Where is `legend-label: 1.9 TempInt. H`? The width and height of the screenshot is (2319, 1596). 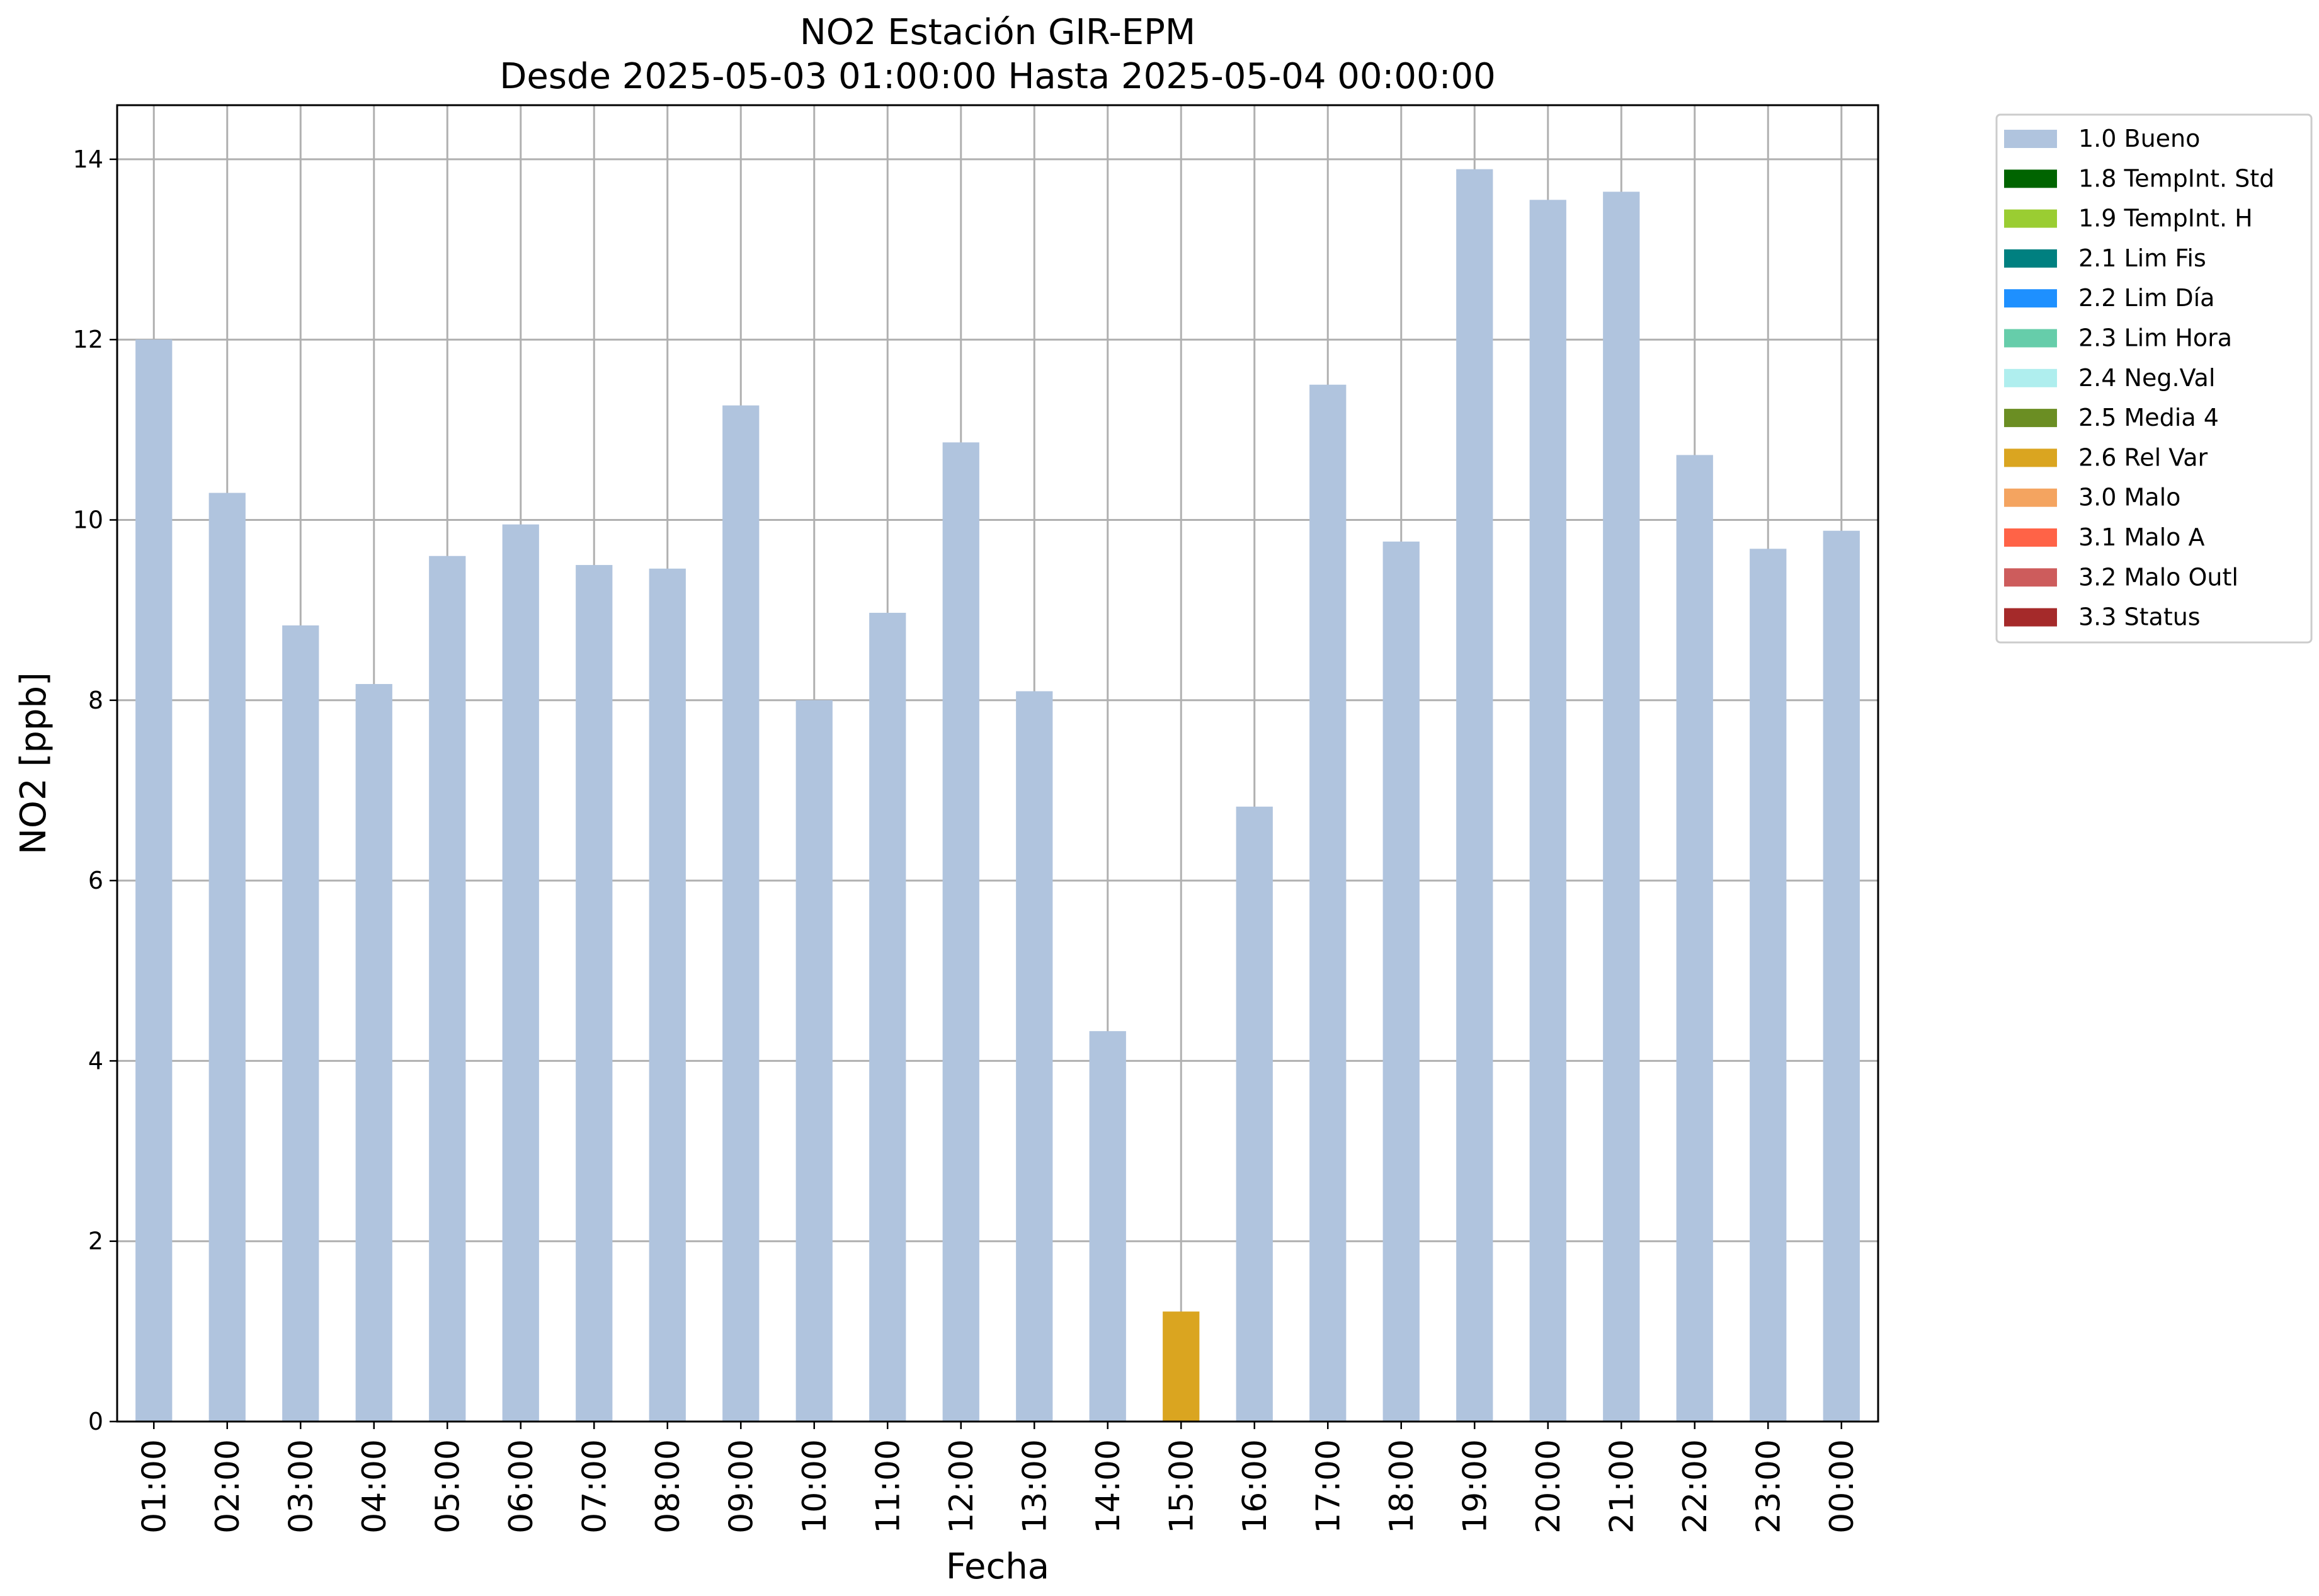 legend-label: 1.9 TempInt. H is located at coordinates (2165, 218).